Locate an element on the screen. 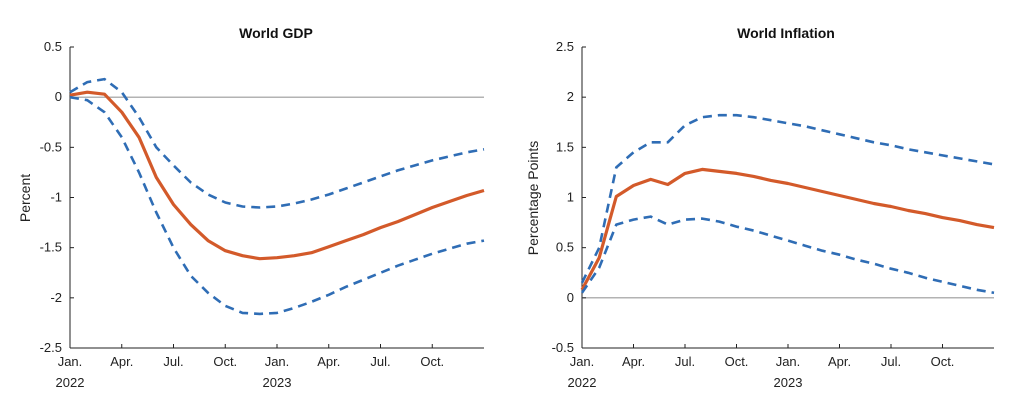 This screenshot has height=407, width=1024. gdp-upper-series-line is located at coordinates (277, 143).